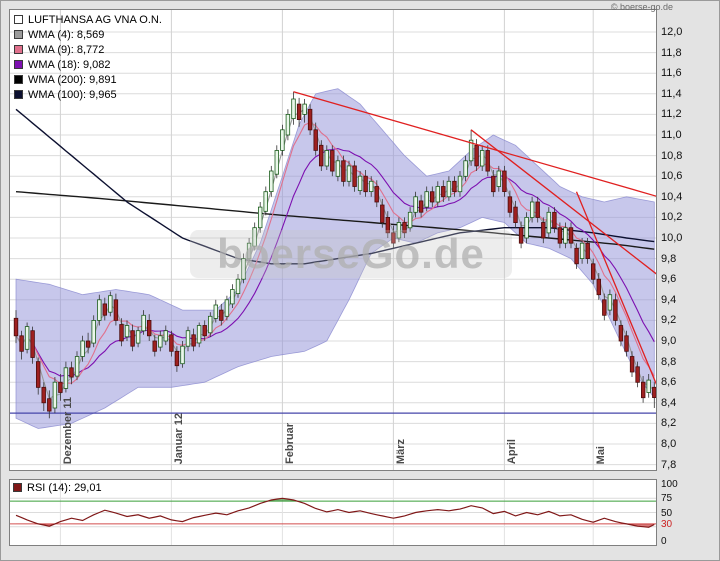  What do you see at coordinates (18, 19) in the screenshot?
I see `instrument-swatch-icon` at bounding box center [18, 19].